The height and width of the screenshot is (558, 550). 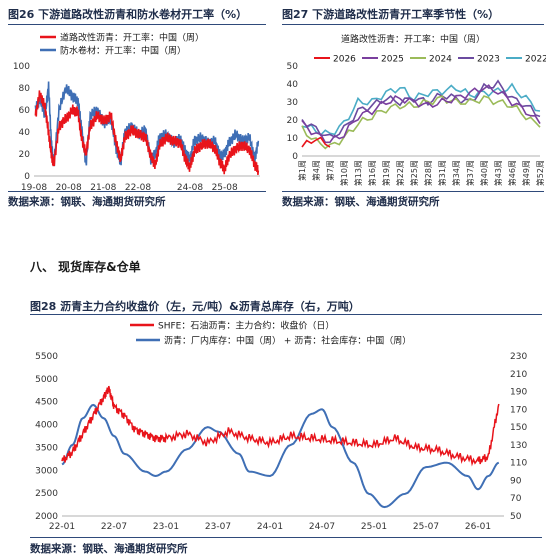 What do you see at coordinates (516, 517) in the screenshot?
I see `fig28-right-ytick: 50` at bounding box center [516, 517].